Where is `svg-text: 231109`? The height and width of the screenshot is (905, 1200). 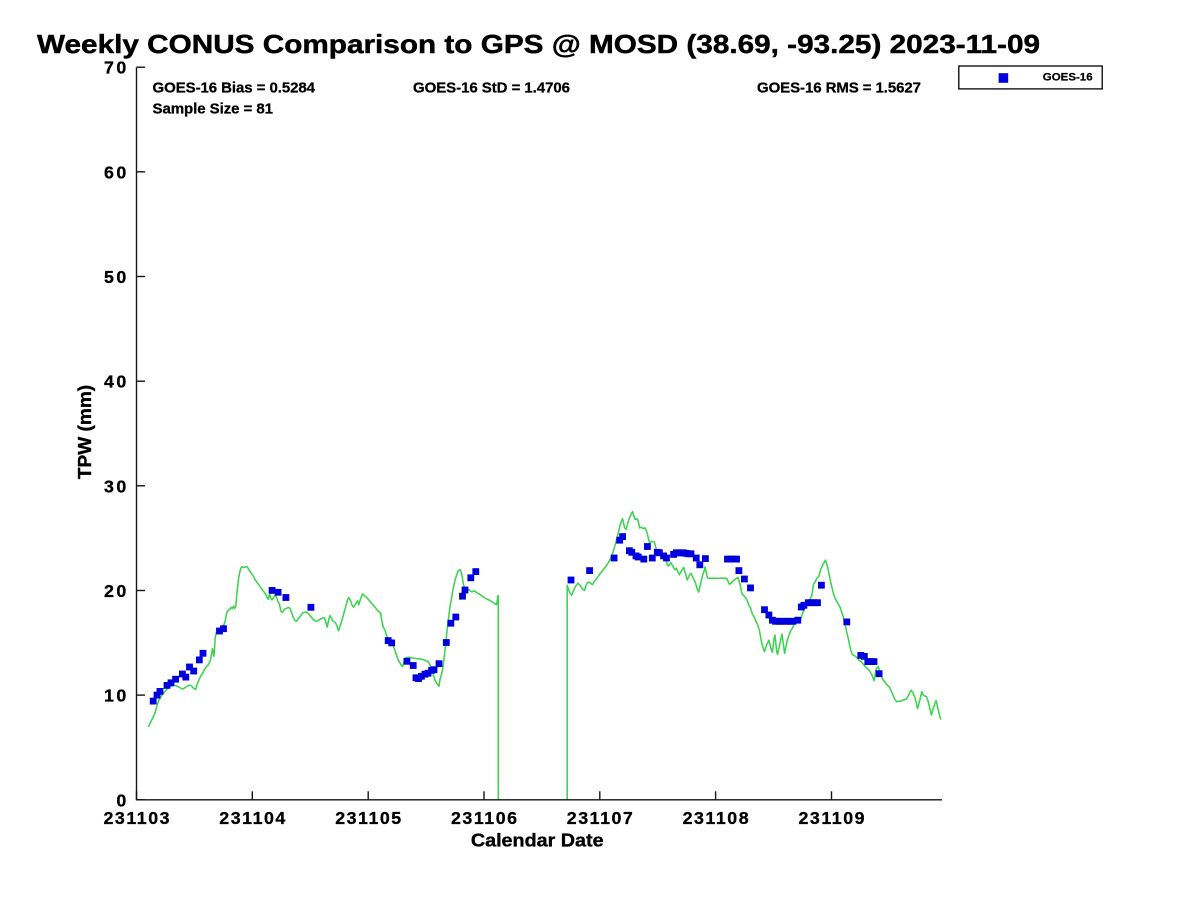
svg-text: 231109 is located at coordinates (832, 818).